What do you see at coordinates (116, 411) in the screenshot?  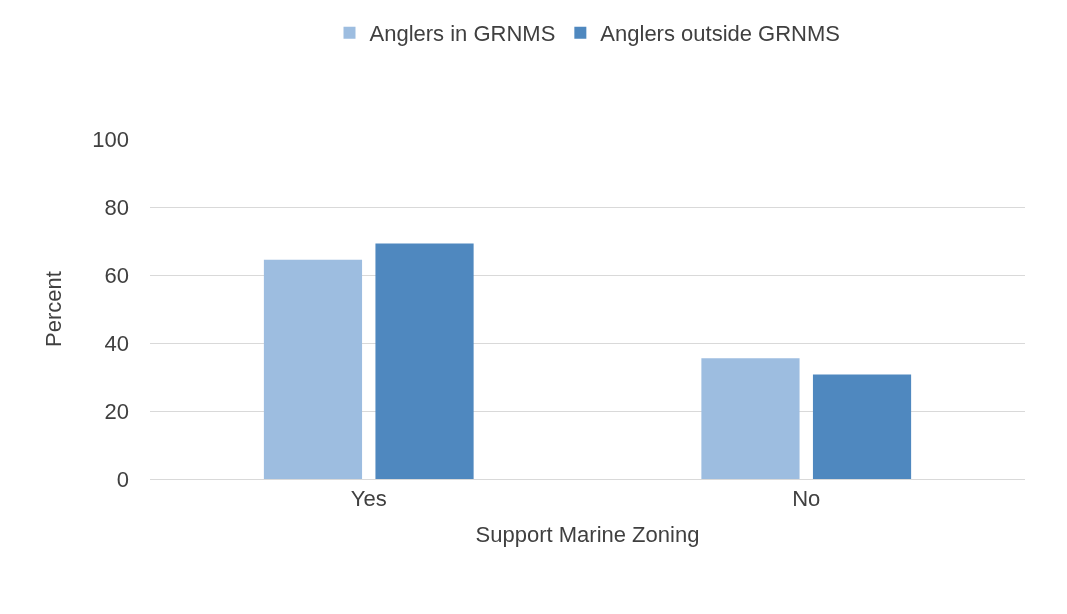 I see `y-tick-label: 20` at bounding box center [116, 411].